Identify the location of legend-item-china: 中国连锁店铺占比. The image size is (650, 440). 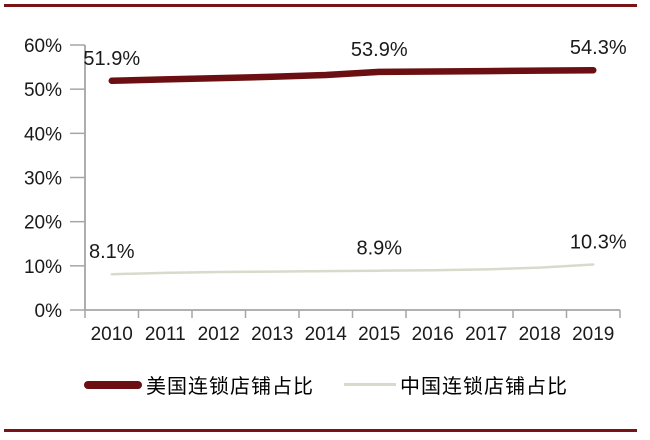
(456, 384).